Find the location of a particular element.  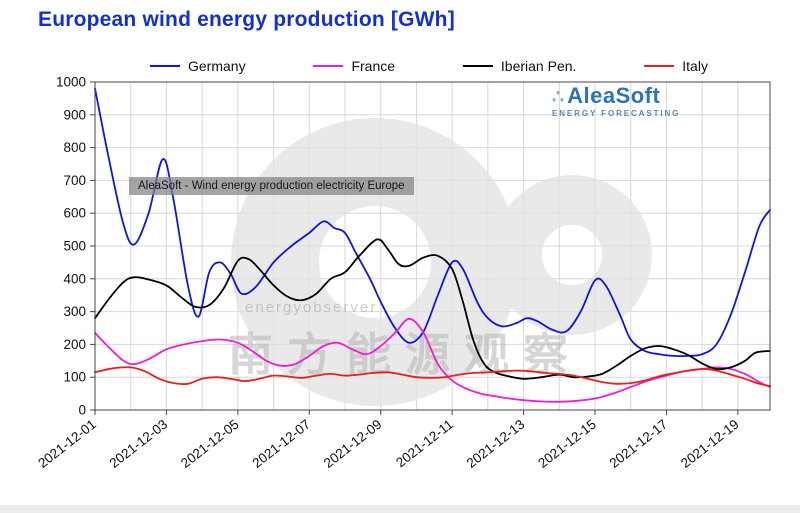

x-tick-label: 2021-12-11 is located at coordinates (424, 444).